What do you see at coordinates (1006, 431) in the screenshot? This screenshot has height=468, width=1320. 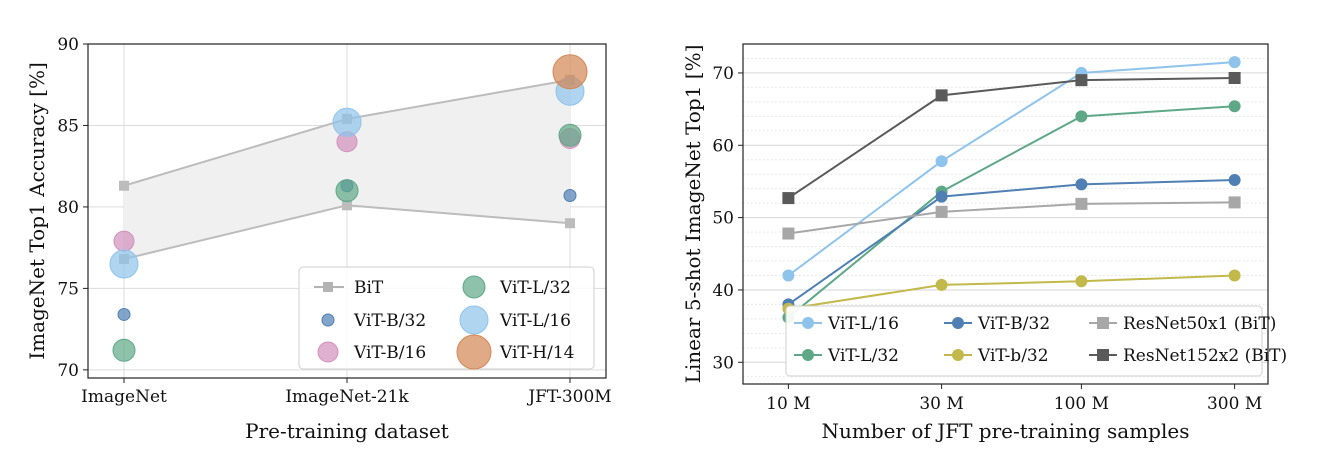 I see `x-axis-label: Number of JFT pre-training samples` at bounding box center [1006, 431].